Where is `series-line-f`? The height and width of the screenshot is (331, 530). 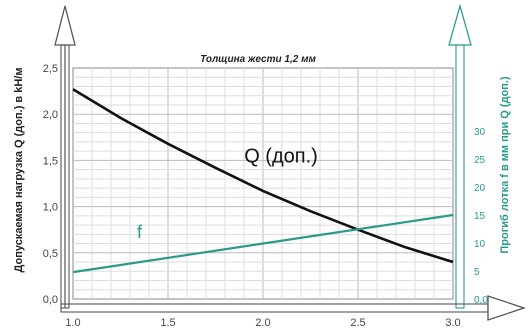
series-line-f is located at coordinates (263, 243).